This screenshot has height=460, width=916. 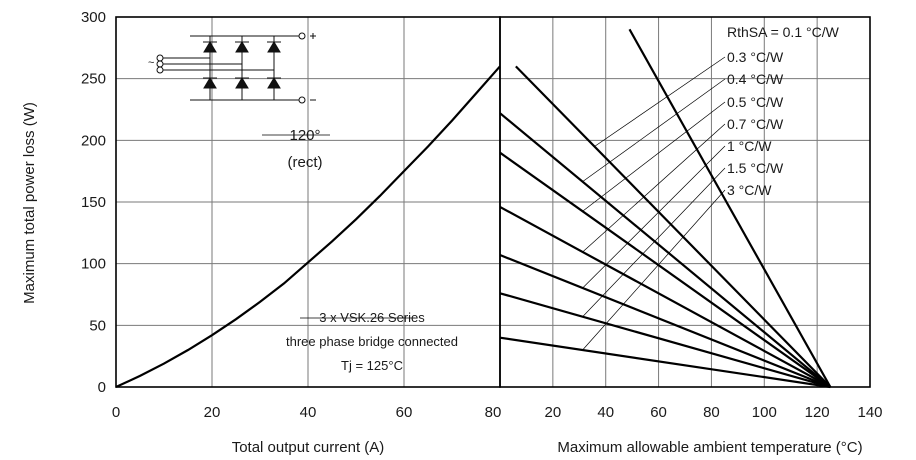 I want to click on y-tick-label-50: 50, so click(x=97, y=325).